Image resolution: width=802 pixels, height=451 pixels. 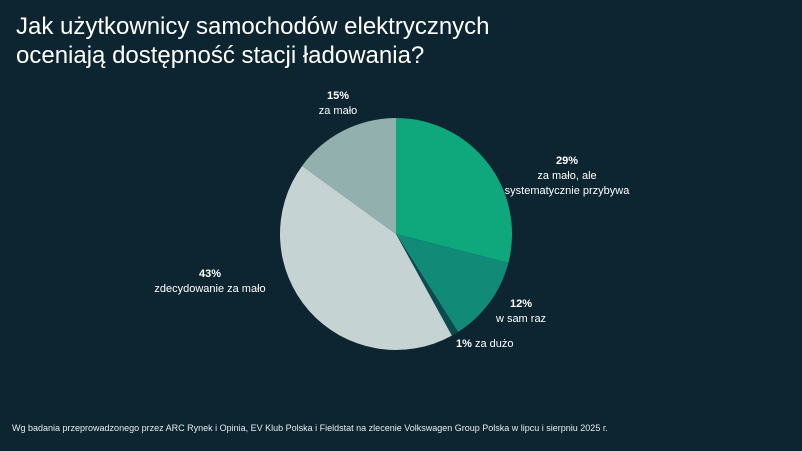 I want to click on label-12-text: w sam raz, so click(x=521, y=319).